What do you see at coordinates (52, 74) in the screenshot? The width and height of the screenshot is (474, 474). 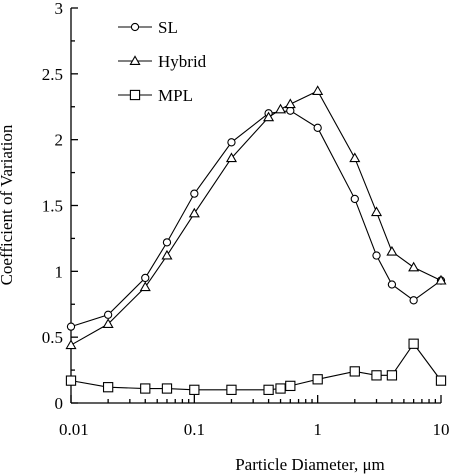 I see `y-tick-label: 2.5` at bounding box center [52, 74].